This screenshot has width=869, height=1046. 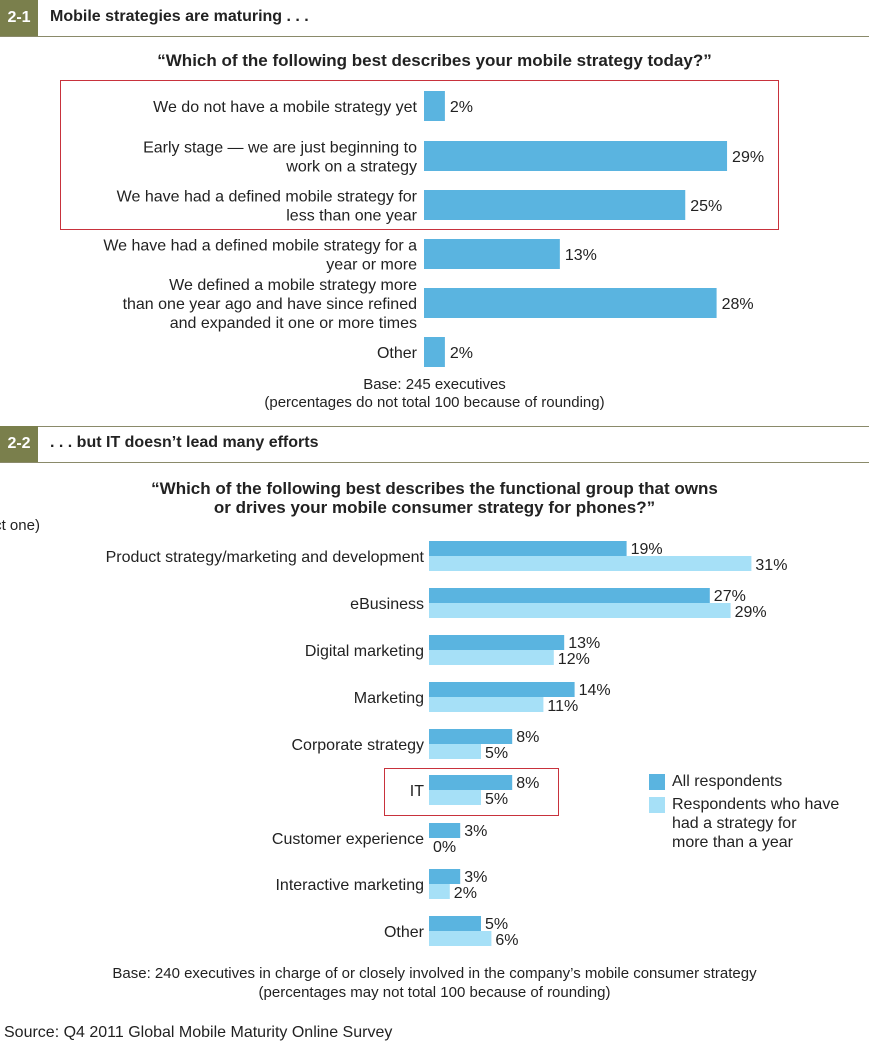 I want to click on legend-label-all-respondents: All respondents, so click(x=727, y=781).